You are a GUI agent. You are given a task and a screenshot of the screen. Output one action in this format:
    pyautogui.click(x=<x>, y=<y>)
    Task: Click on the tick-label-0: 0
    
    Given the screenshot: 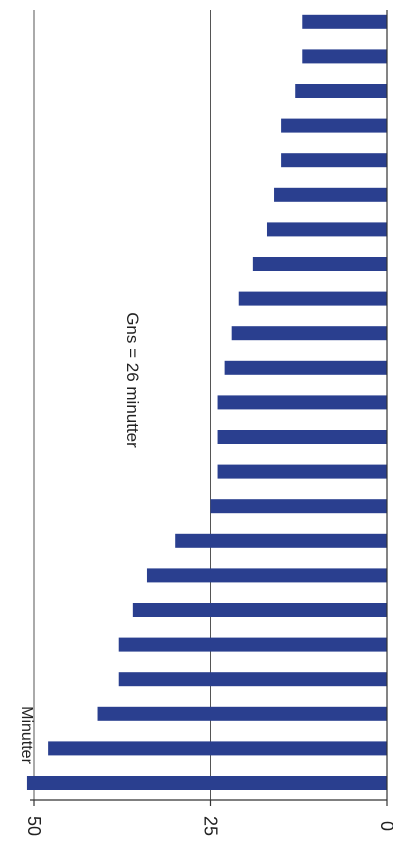 What is the action you would take?
    pyautogui.click(x=385, y=826)
    